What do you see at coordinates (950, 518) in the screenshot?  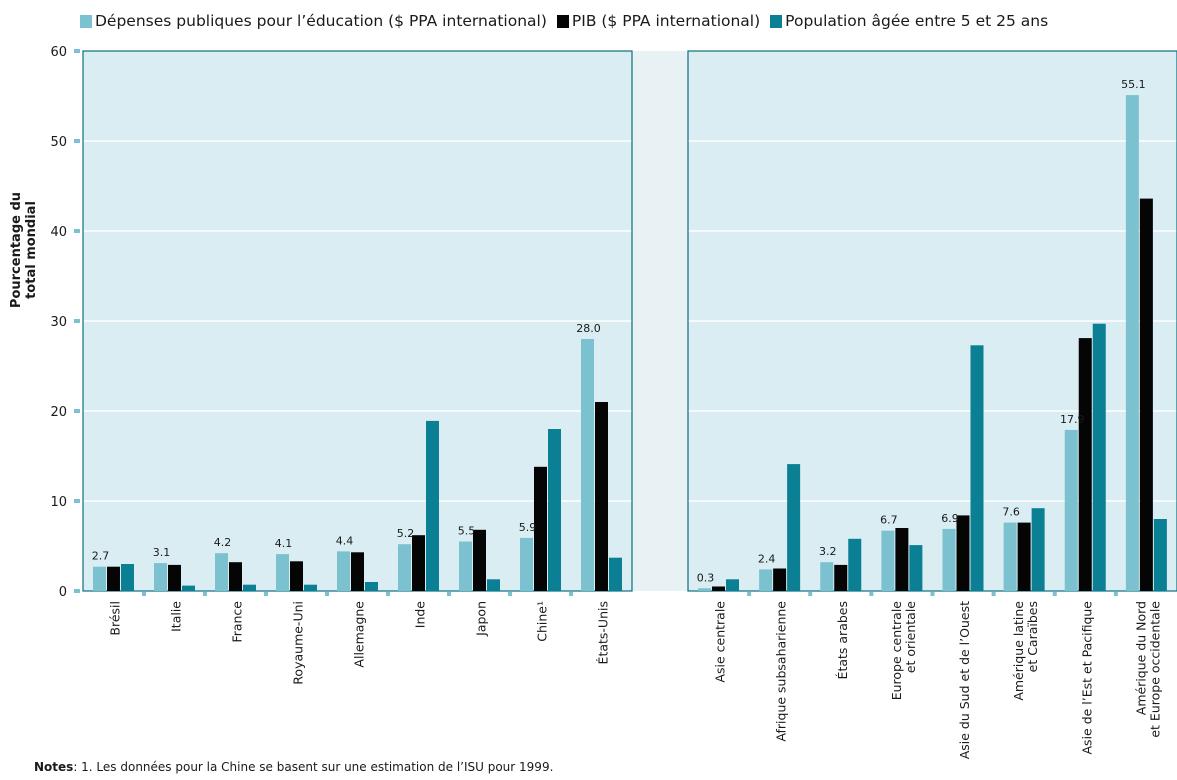 I see `data-label-regions-4: 6.9` at bounding box center [950, 518].